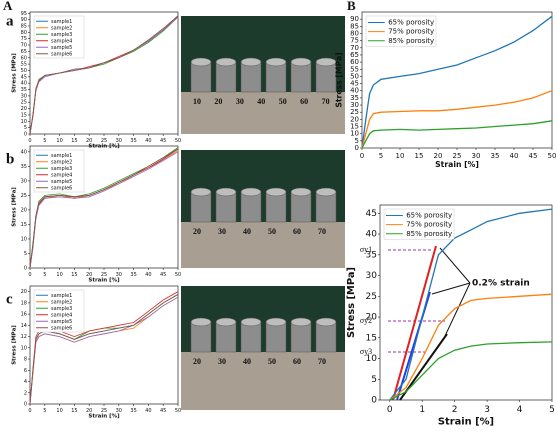 This screenshot has width=557, height=432. What do you see at coordinates (24, 315) in the screenshot?
I see `y-tick-label: 16` at bounding box center [24, 315].